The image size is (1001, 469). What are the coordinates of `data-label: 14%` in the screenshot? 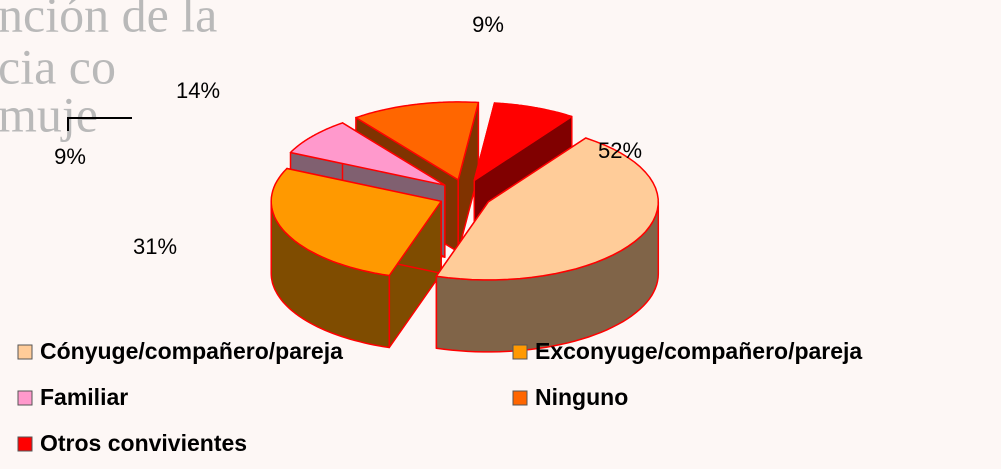 It's located at (198, 90).